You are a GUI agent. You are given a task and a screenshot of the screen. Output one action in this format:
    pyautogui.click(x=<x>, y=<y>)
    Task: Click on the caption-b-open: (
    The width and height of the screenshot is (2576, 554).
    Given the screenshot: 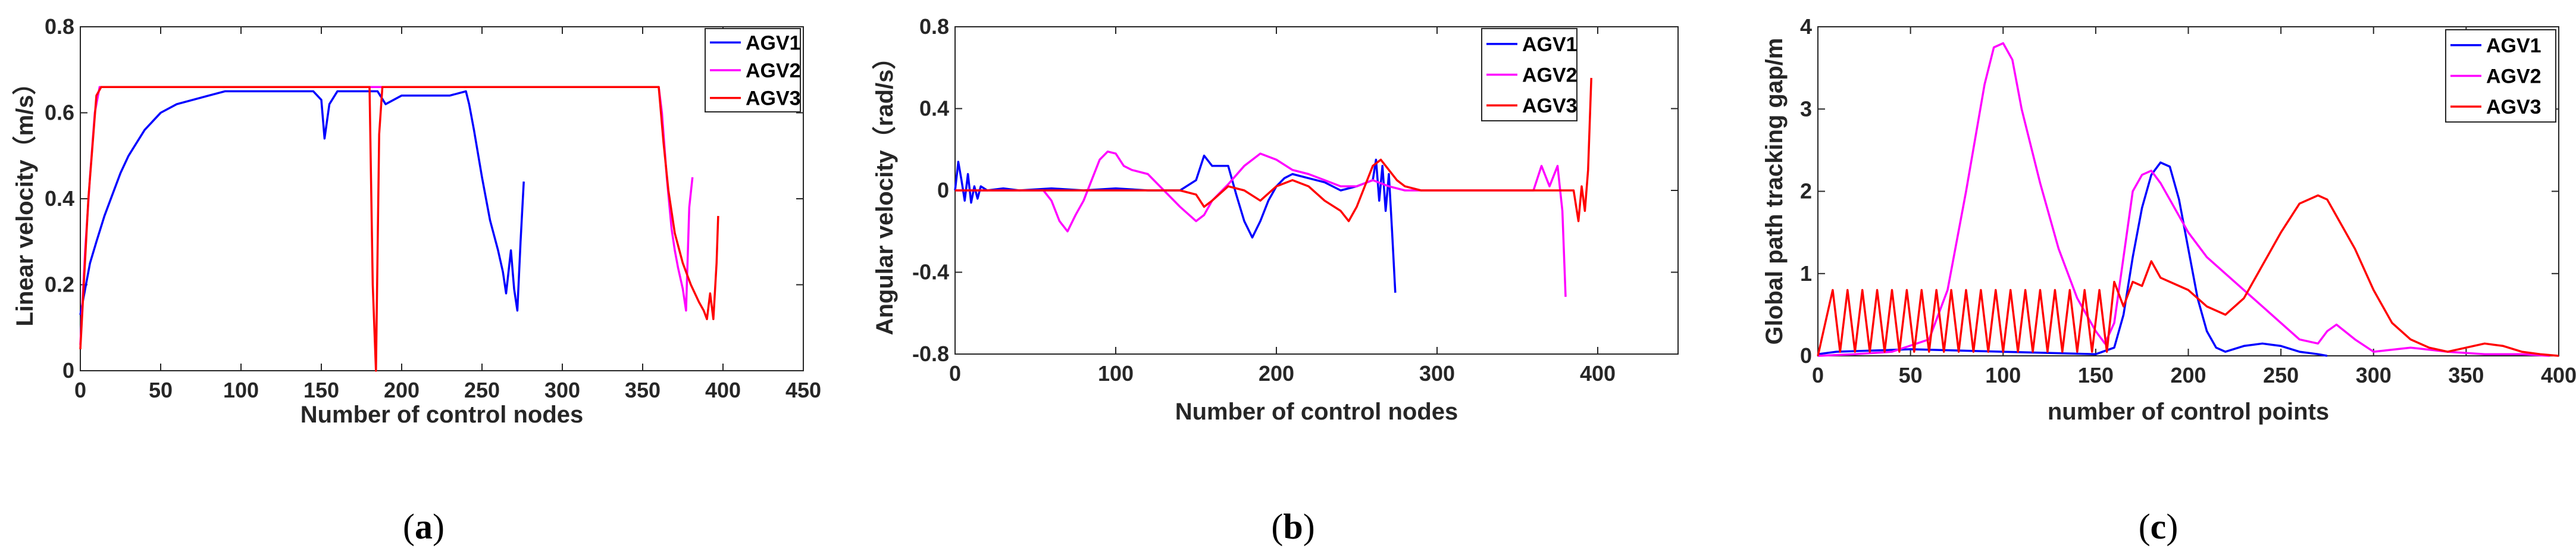 What is the action you would take?
    pyautogui.click(x=1277, y=526)
    